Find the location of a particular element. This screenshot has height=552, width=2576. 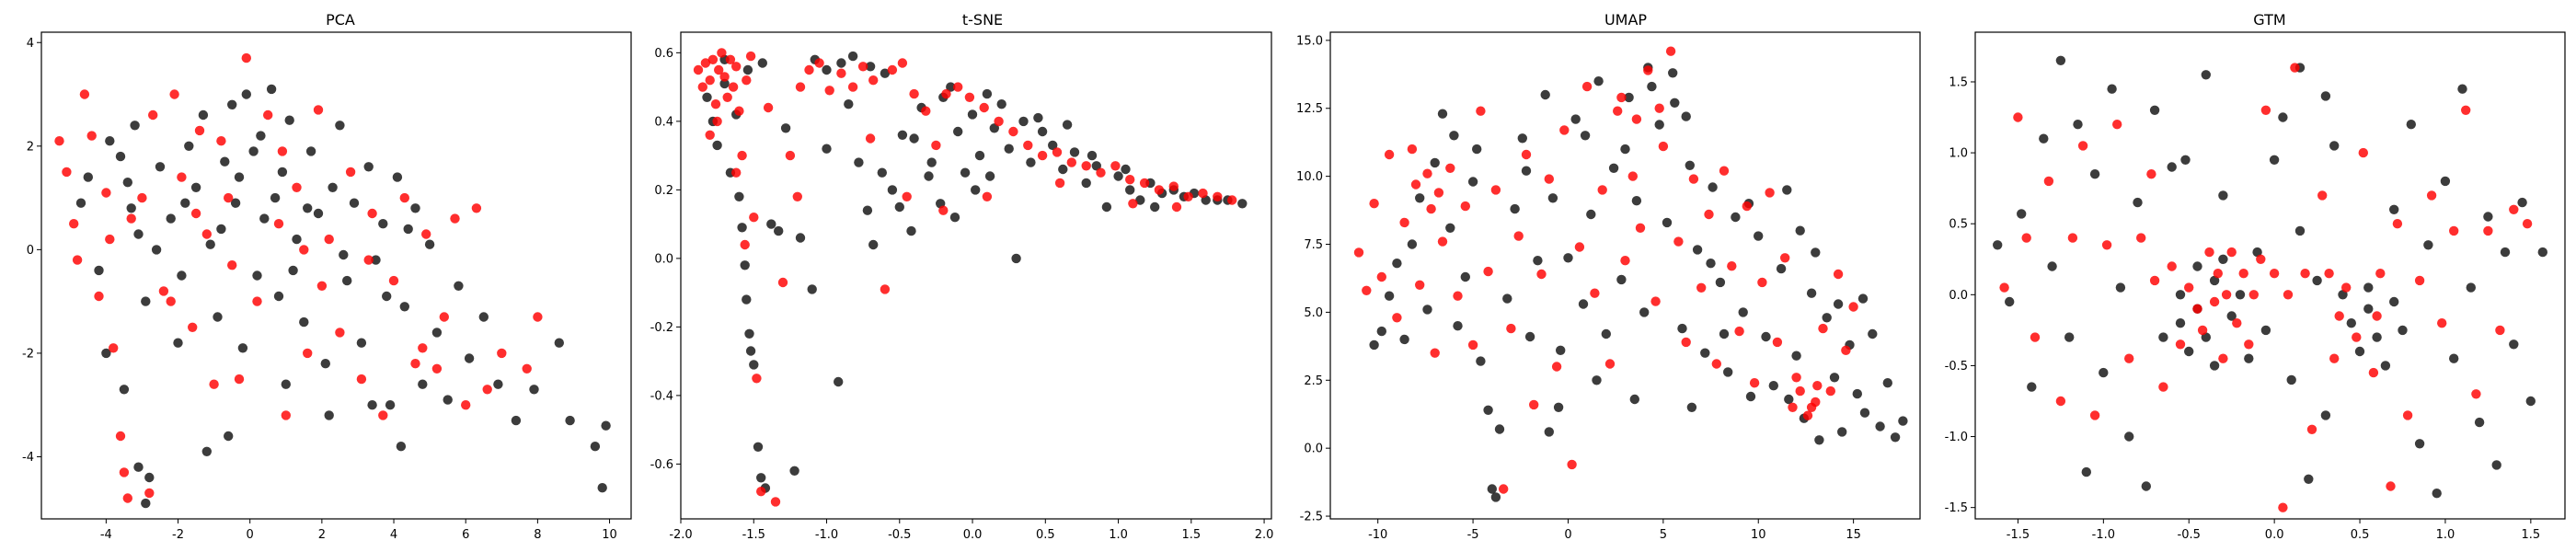

tsne-xtick-label-4: 0.0 is located at coordinates (973, 535).